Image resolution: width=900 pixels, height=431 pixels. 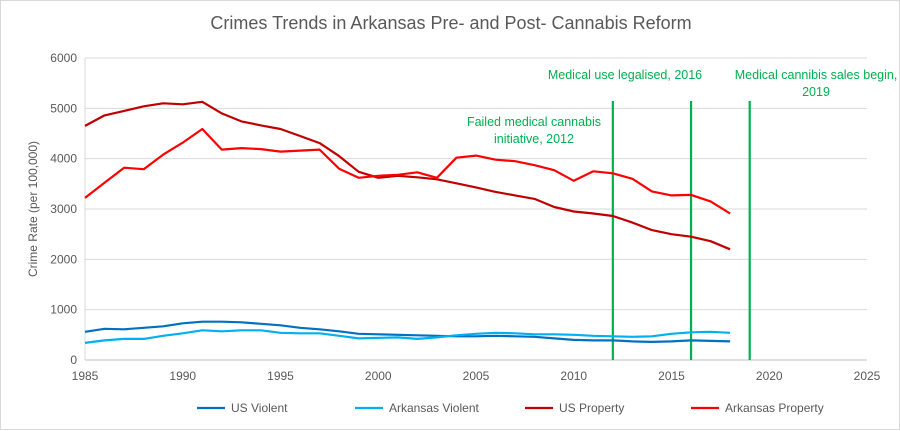 I want to click on x-tick-label: 2020, so click(x=769, y=376).